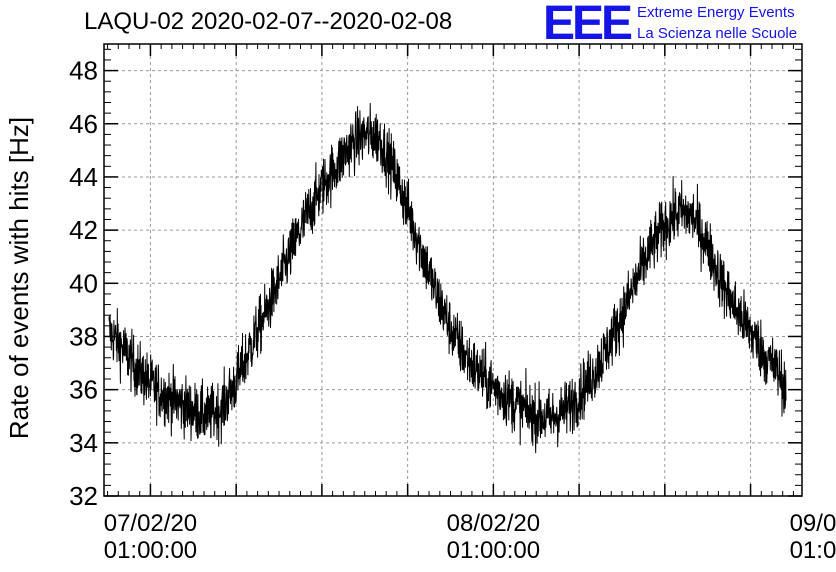 This screenshot has height=572, width=836. I want to click on y-tick-label: 44, so click(83, 177).